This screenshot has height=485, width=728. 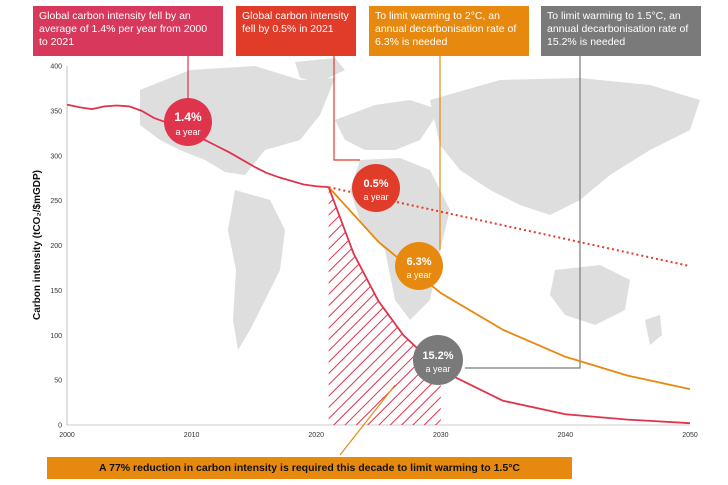 What do you see at coordinates (188, 117) in the screenshot?
I see `bubble-value: 1.4%` at bounding box center [188, 117].